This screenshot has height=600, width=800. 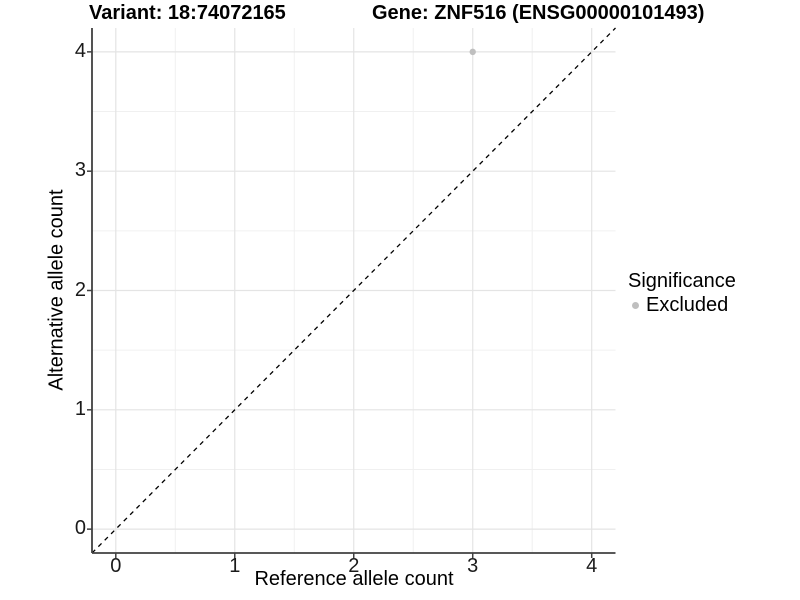 What do you see at coordinates (80, 289) in the screenshot?
I see `y-tick-label: 2` at bounding box center [80, 289].